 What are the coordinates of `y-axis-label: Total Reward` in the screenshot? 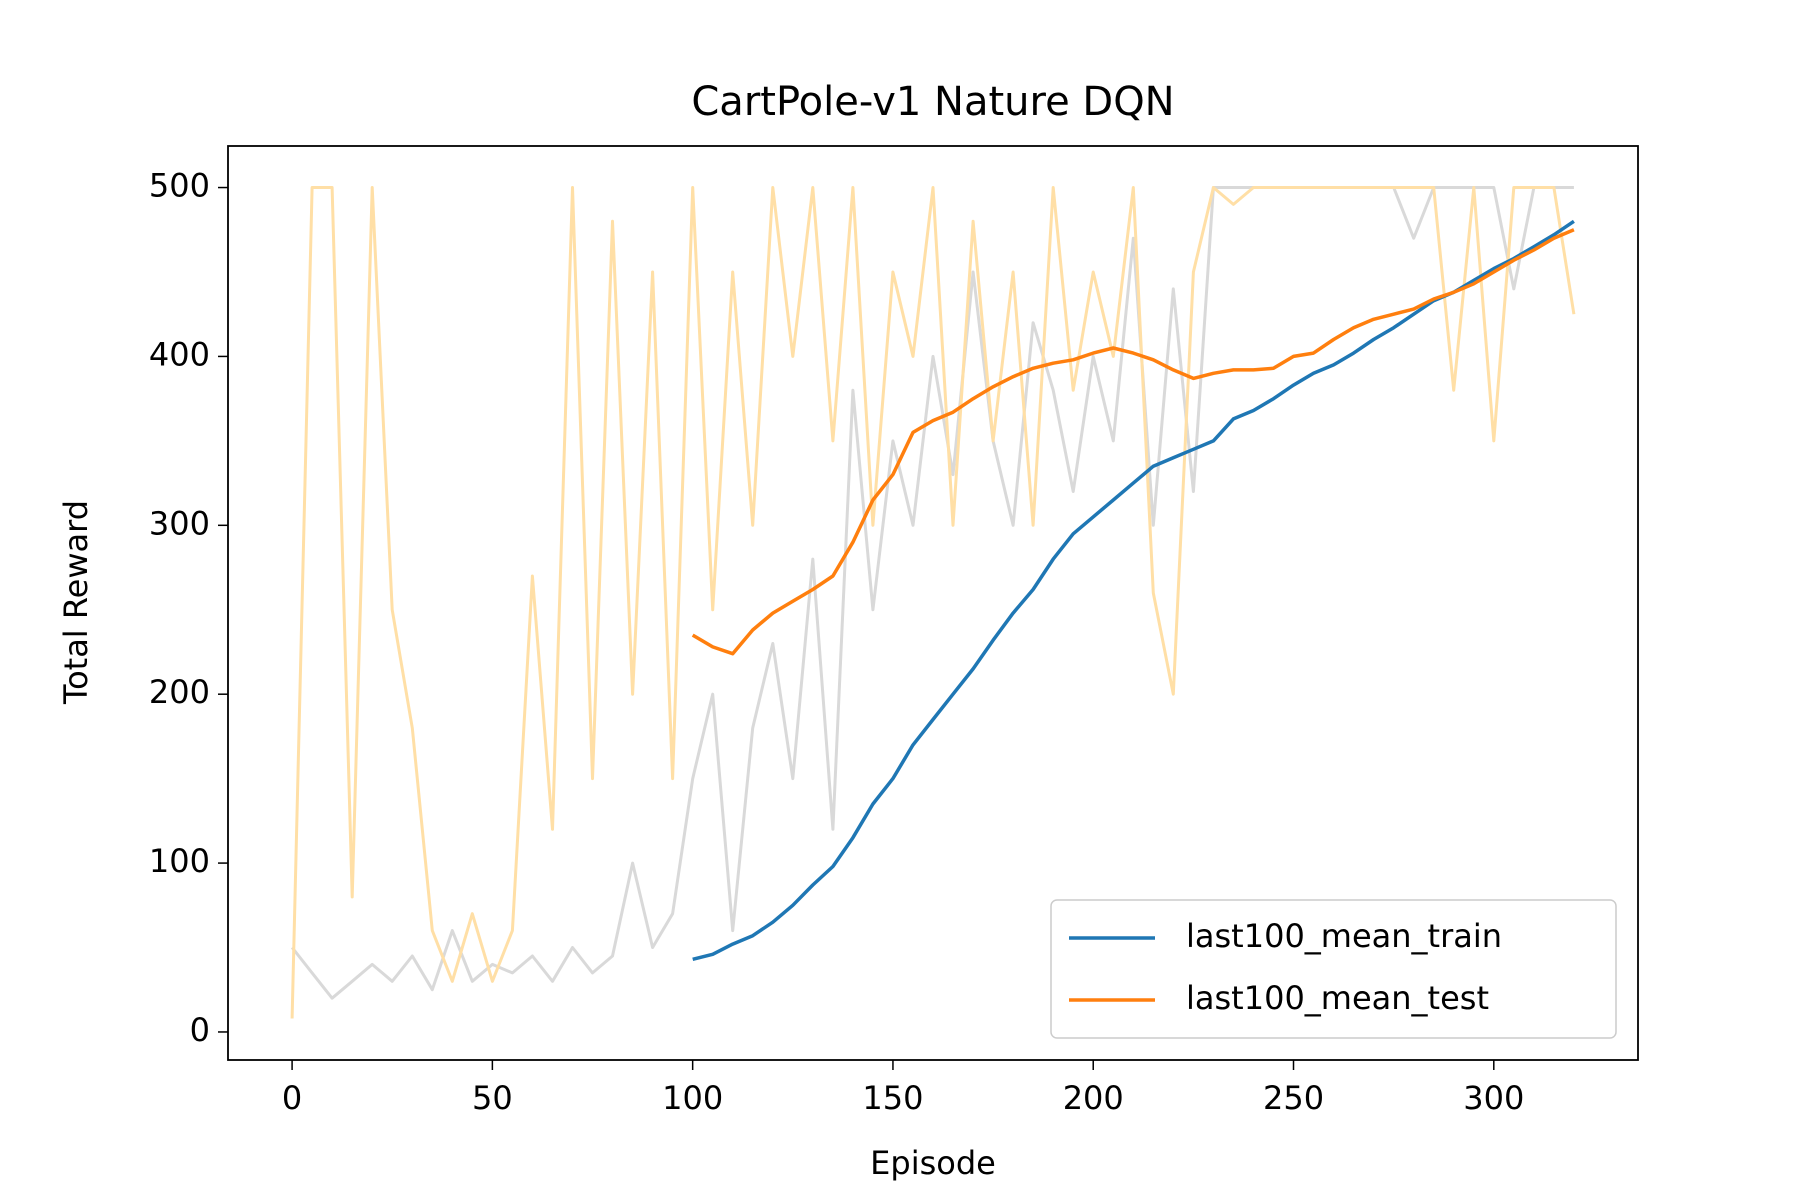 It's located at (76, 602).